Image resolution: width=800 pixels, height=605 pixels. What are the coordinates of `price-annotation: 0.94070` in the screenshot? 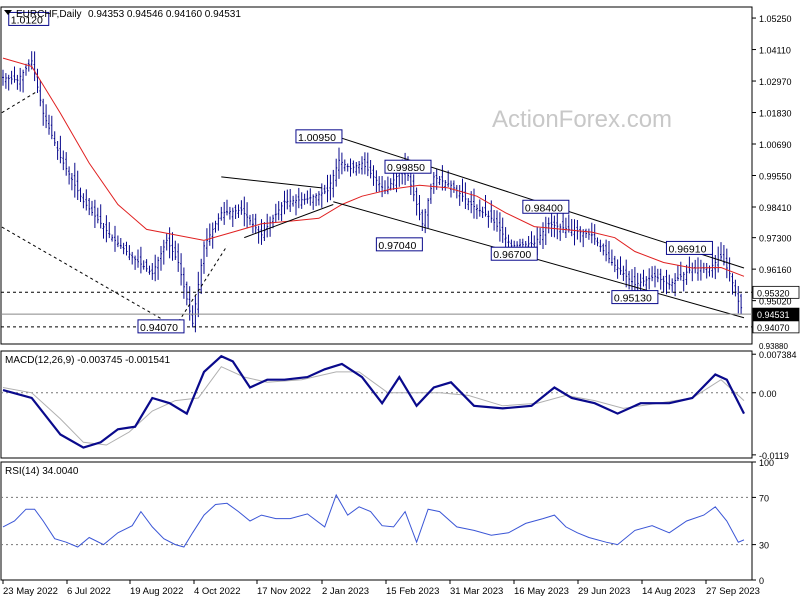 It's located at (161, 326).